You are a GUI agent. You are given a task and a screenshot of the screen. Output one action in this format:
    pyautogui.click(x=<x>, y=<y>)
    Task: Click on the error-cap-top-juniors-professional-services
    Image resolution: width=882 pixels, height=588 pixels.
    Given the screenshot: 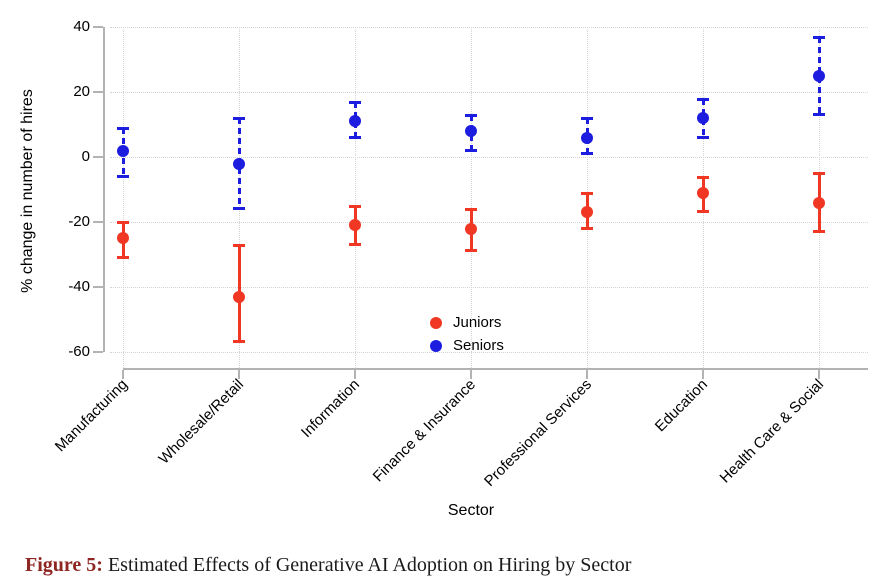 What is the action you would take?
    pyautogui.click(x=587, y=193)
    